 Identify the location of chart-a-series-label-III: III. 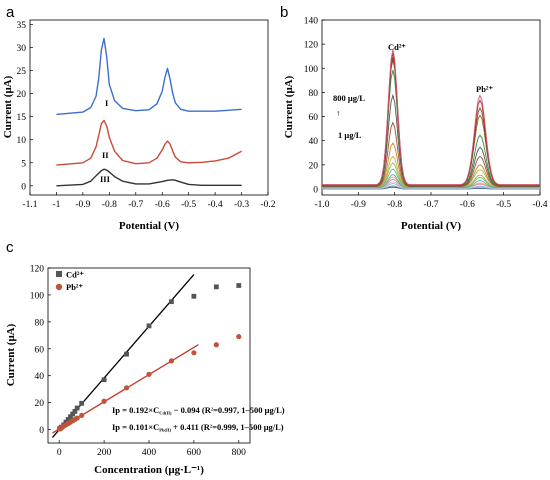
(105, 179).